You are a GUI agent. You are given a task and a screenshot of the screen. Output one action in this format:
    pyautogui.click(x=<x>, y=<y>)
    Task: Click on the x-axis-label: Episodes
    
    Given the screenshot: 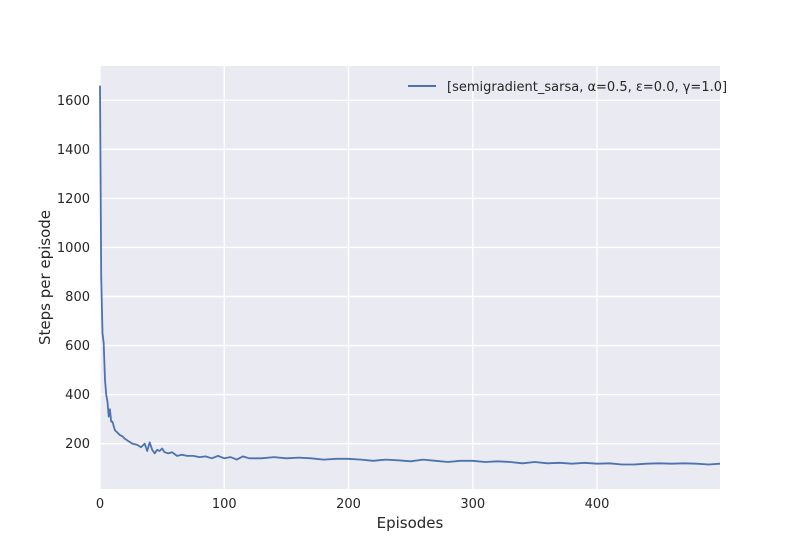 What is the action you would take?
    pyautogui.click(x=410, y=523)
    